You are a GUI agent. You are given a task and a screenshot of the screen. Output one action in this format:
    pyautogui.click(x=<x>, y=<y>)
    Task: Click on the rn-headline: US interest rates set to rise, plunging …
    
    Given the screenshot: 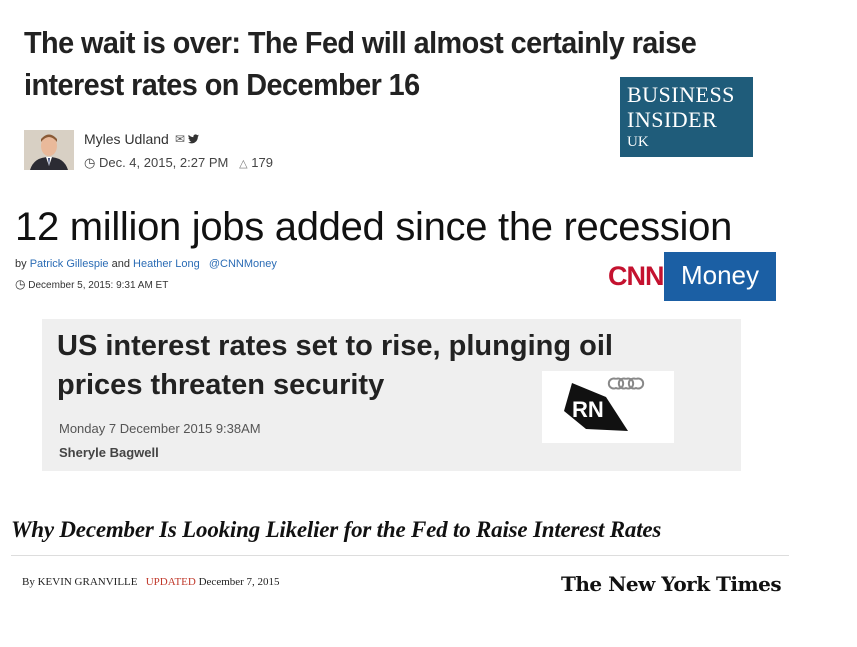 What is the action you would take?
    pyautogui.click(x=397, y=366)
    